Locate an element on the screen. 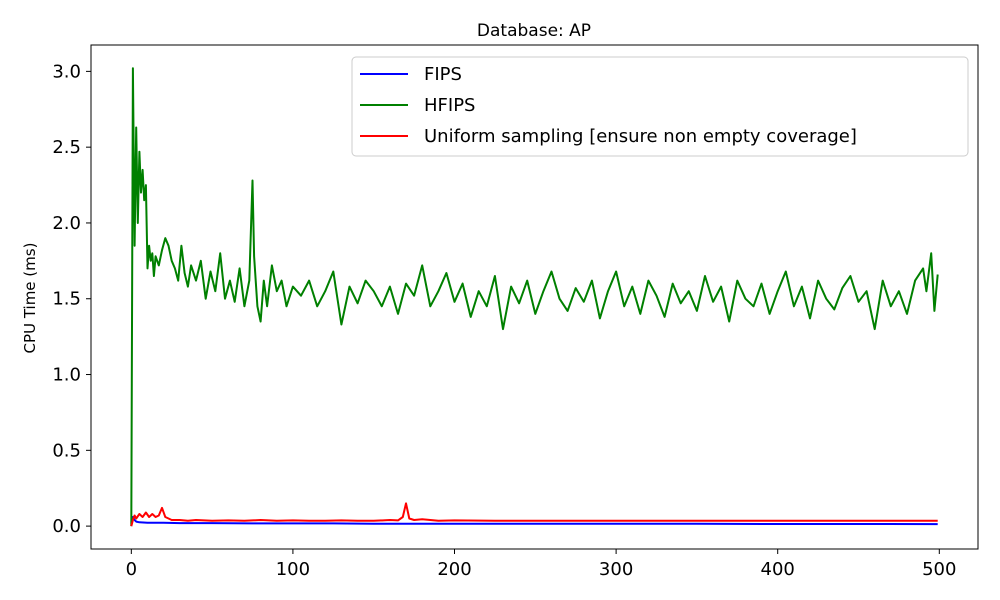  legend-label-2: HFIPS is located at coordinates (449, 105).